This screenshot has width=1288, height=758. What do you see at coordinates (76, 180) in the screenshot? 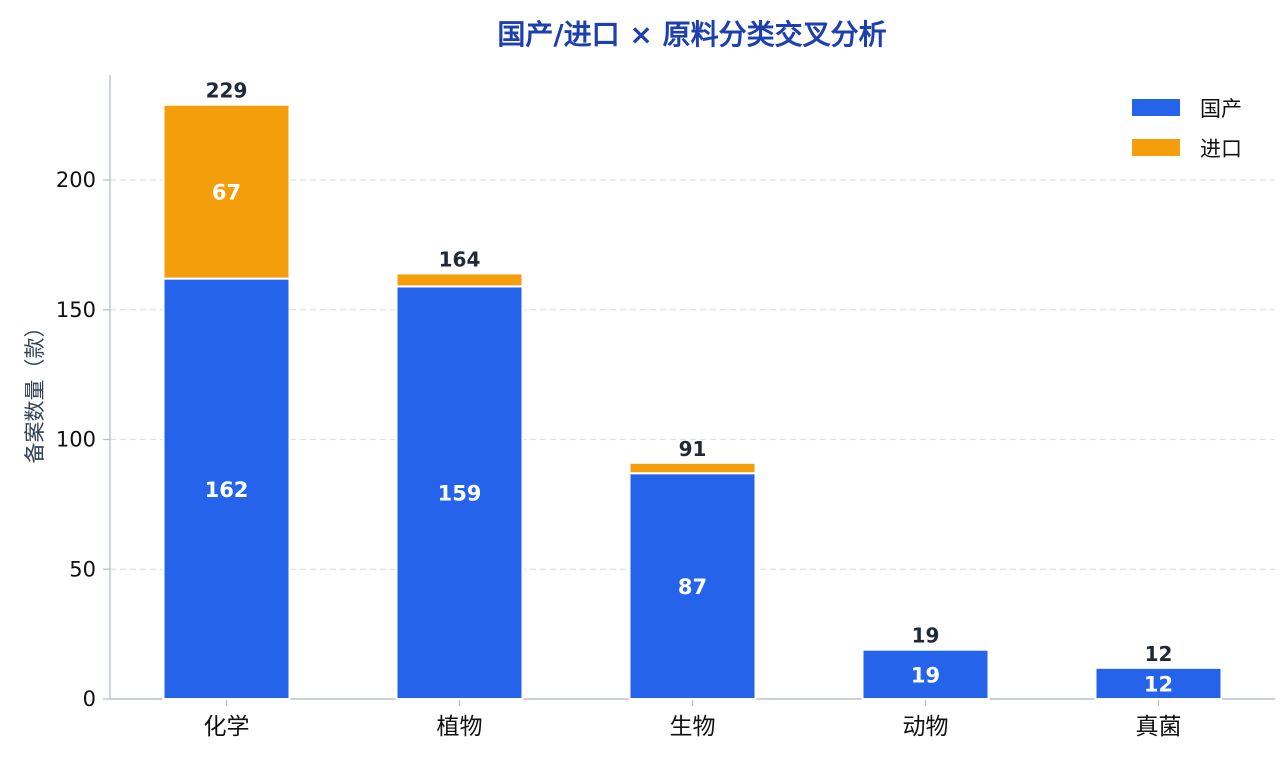
I see `y-tick-label: 200` at bounding box center [76, 180].